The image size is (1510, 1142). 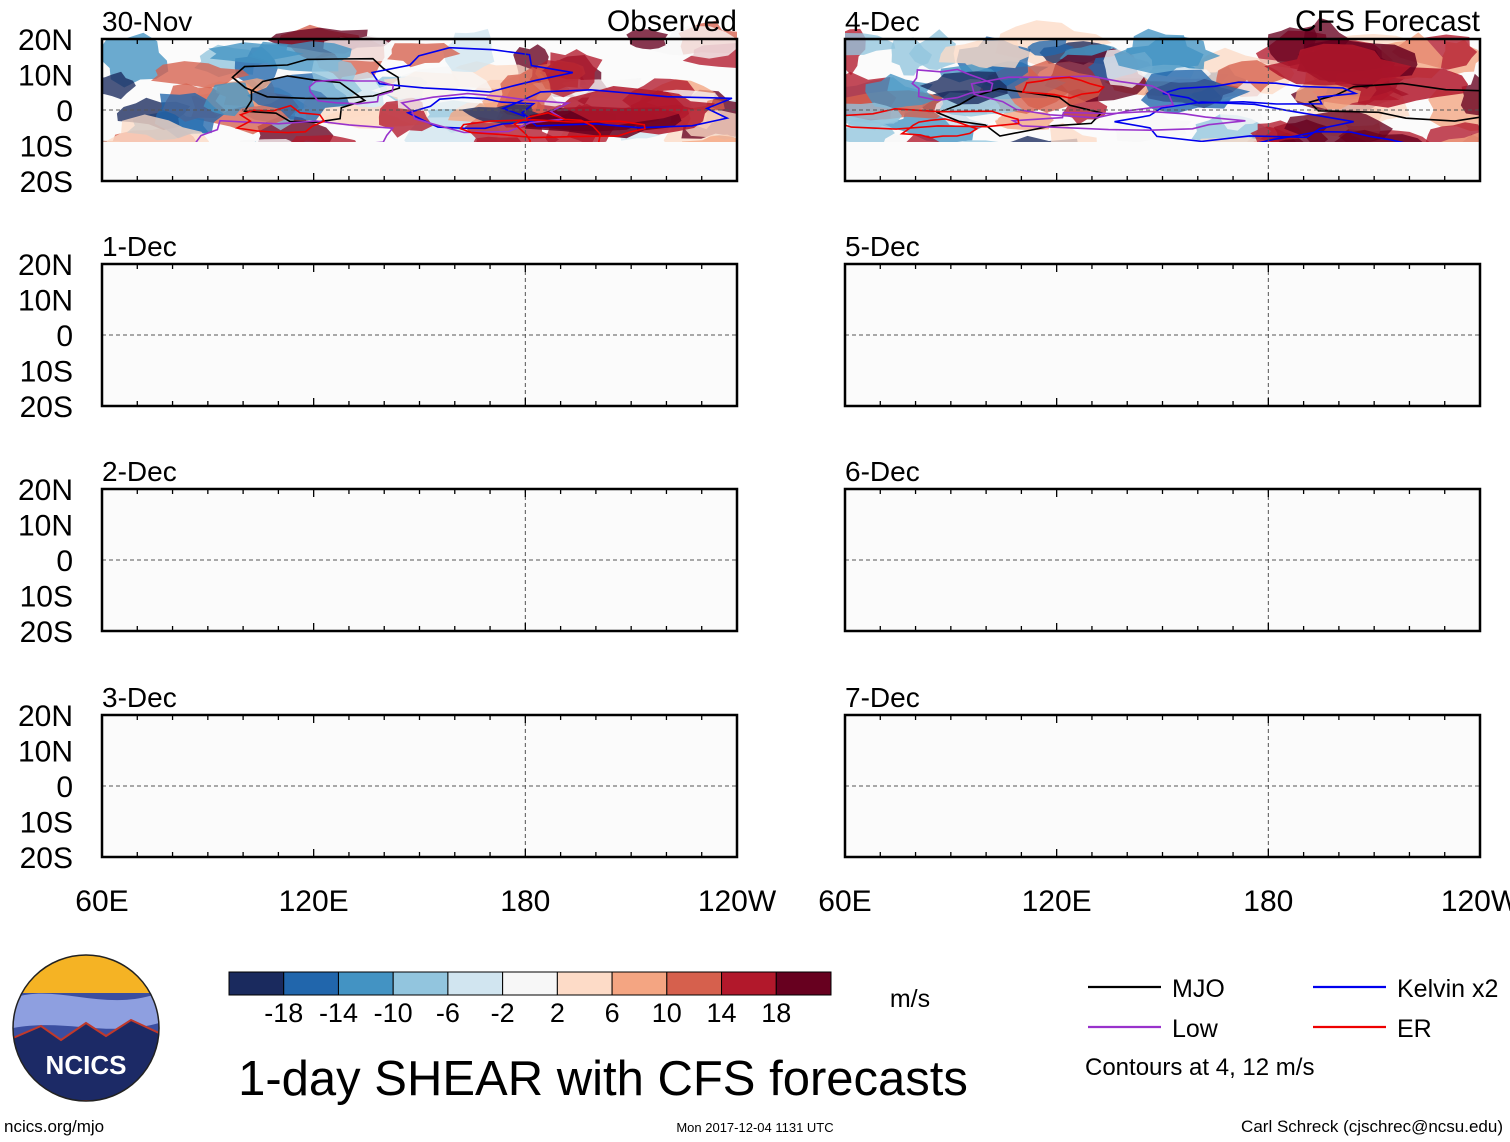 What do you see at coordinates (603, 1079) in the screenshot?
I see `chart-title: 1-day SHEAR with CFS forecasts` at bounding box center [603, 1079].